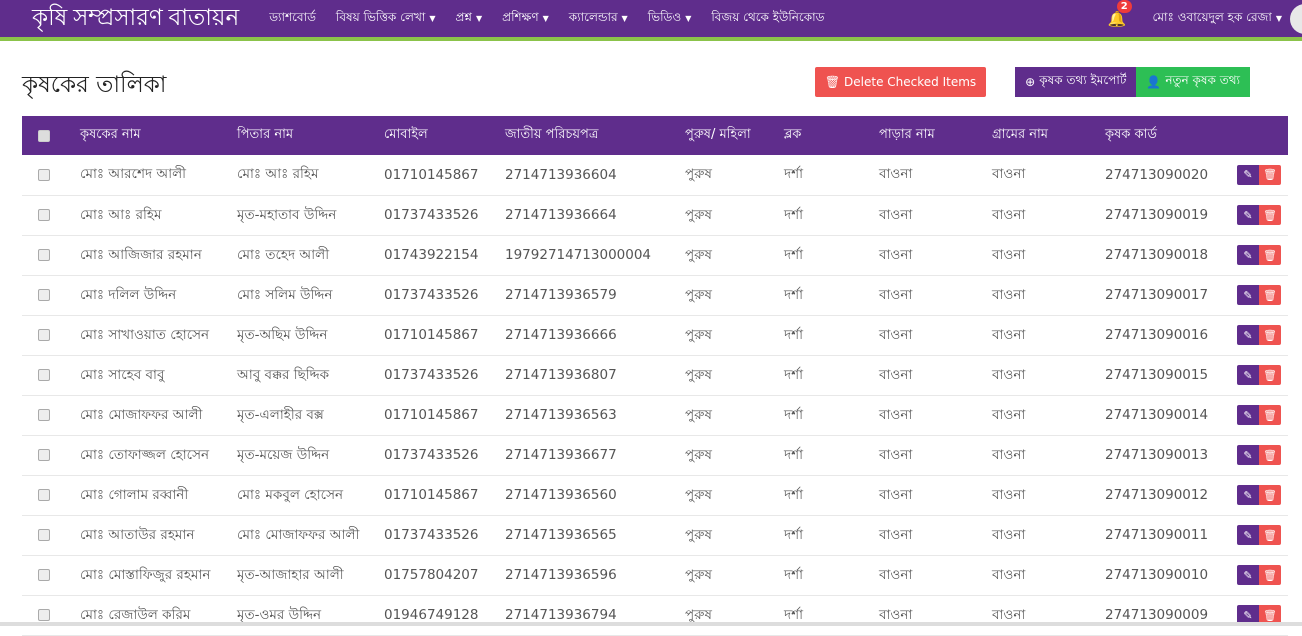 This screenshot has height=636, width=1302. I want to click on nav-item-3: প্রশিক্ষণ ▼, so click(525, 19).